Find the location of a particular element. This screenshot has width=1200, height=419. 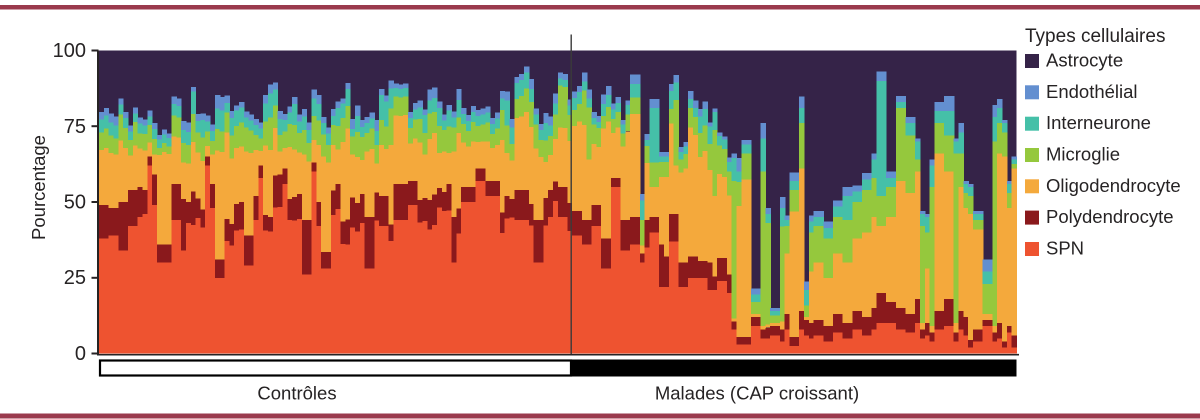

svg-text: 50 is located at coordinates (75, 203).